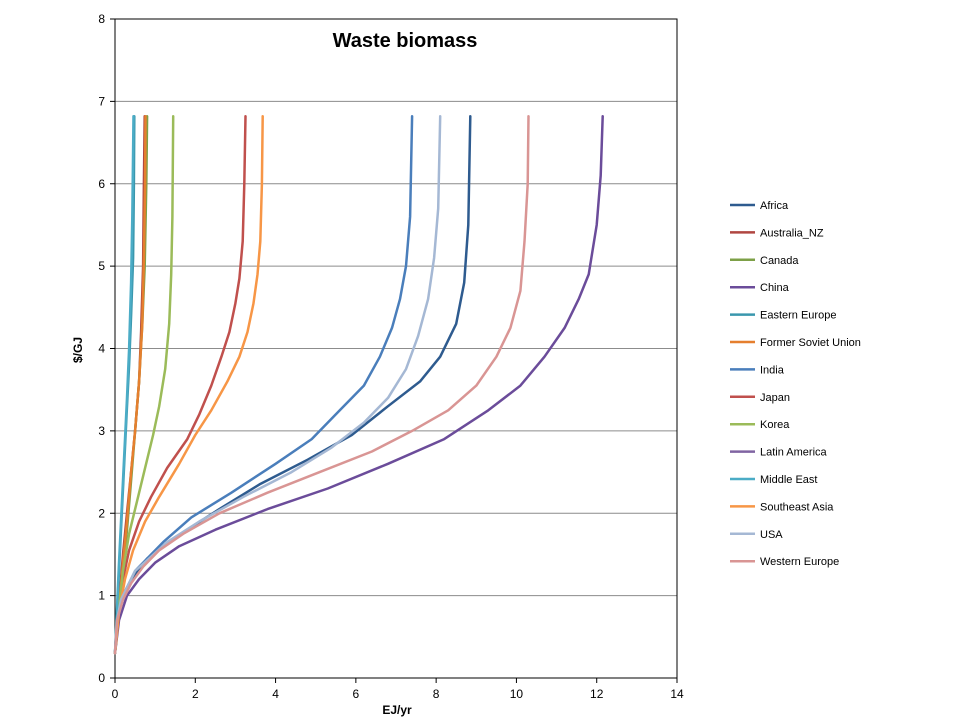  Describe the element at coordinates (774, 206) in the screenshot. I see `legend-label-africa: Africa` at that location.